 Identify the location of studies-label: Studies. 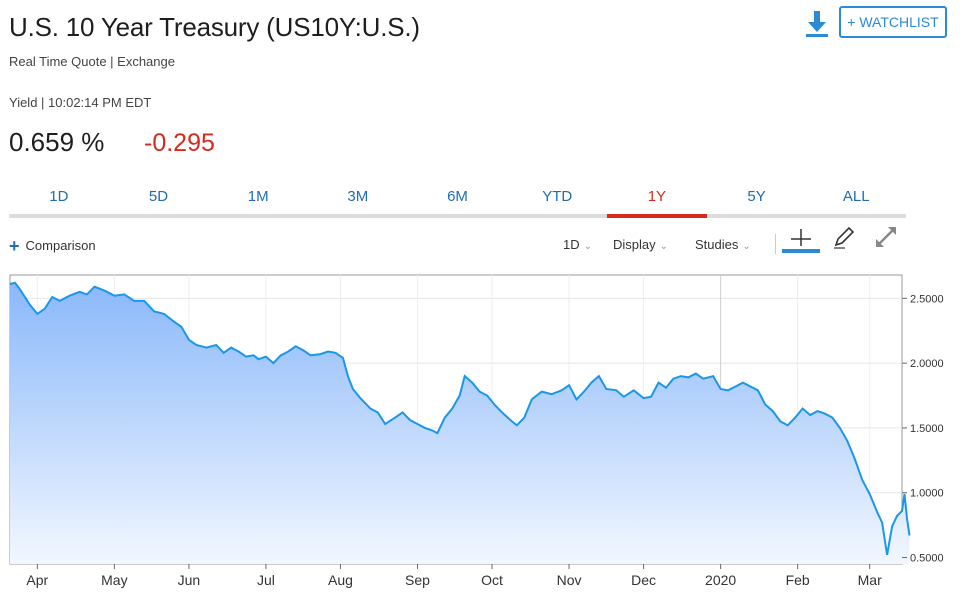
(717, 244).